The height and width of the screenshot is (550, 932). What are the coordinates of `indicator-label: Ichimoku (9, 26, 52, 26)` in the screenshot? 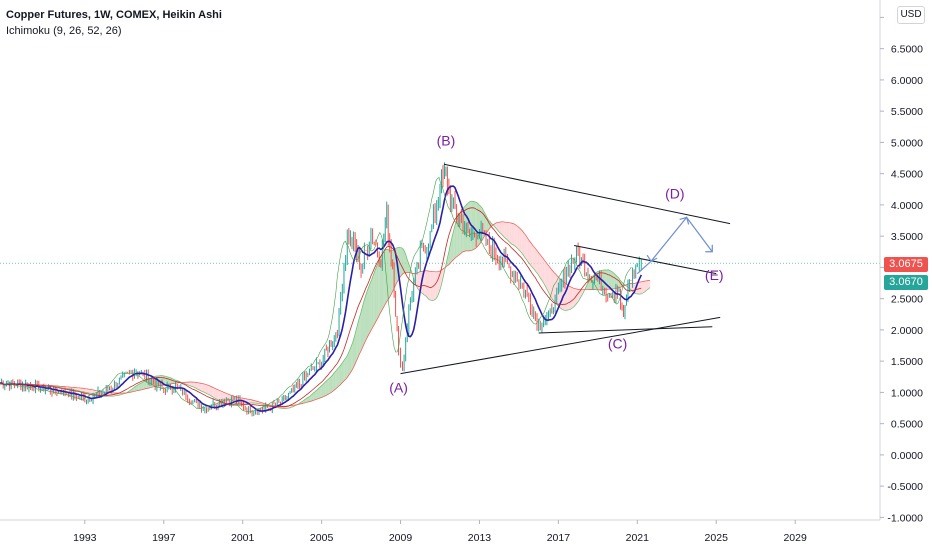 It's located at (64, 31).